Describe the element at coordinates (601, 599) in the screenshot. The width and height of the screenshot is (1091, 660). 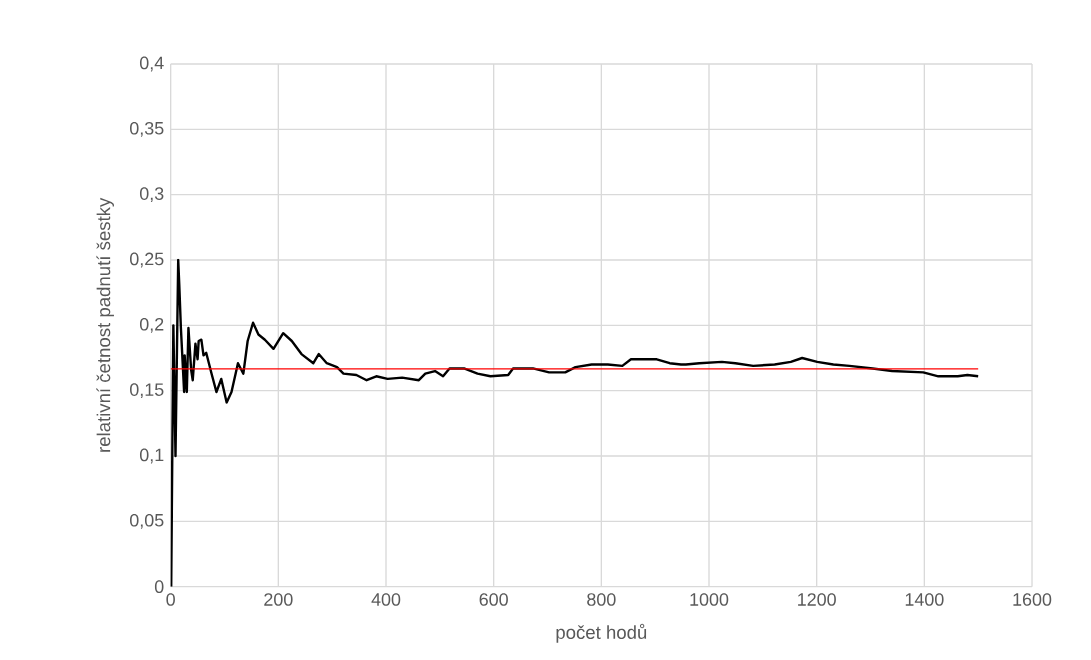
I see `x-tick-label: 800` at that location.